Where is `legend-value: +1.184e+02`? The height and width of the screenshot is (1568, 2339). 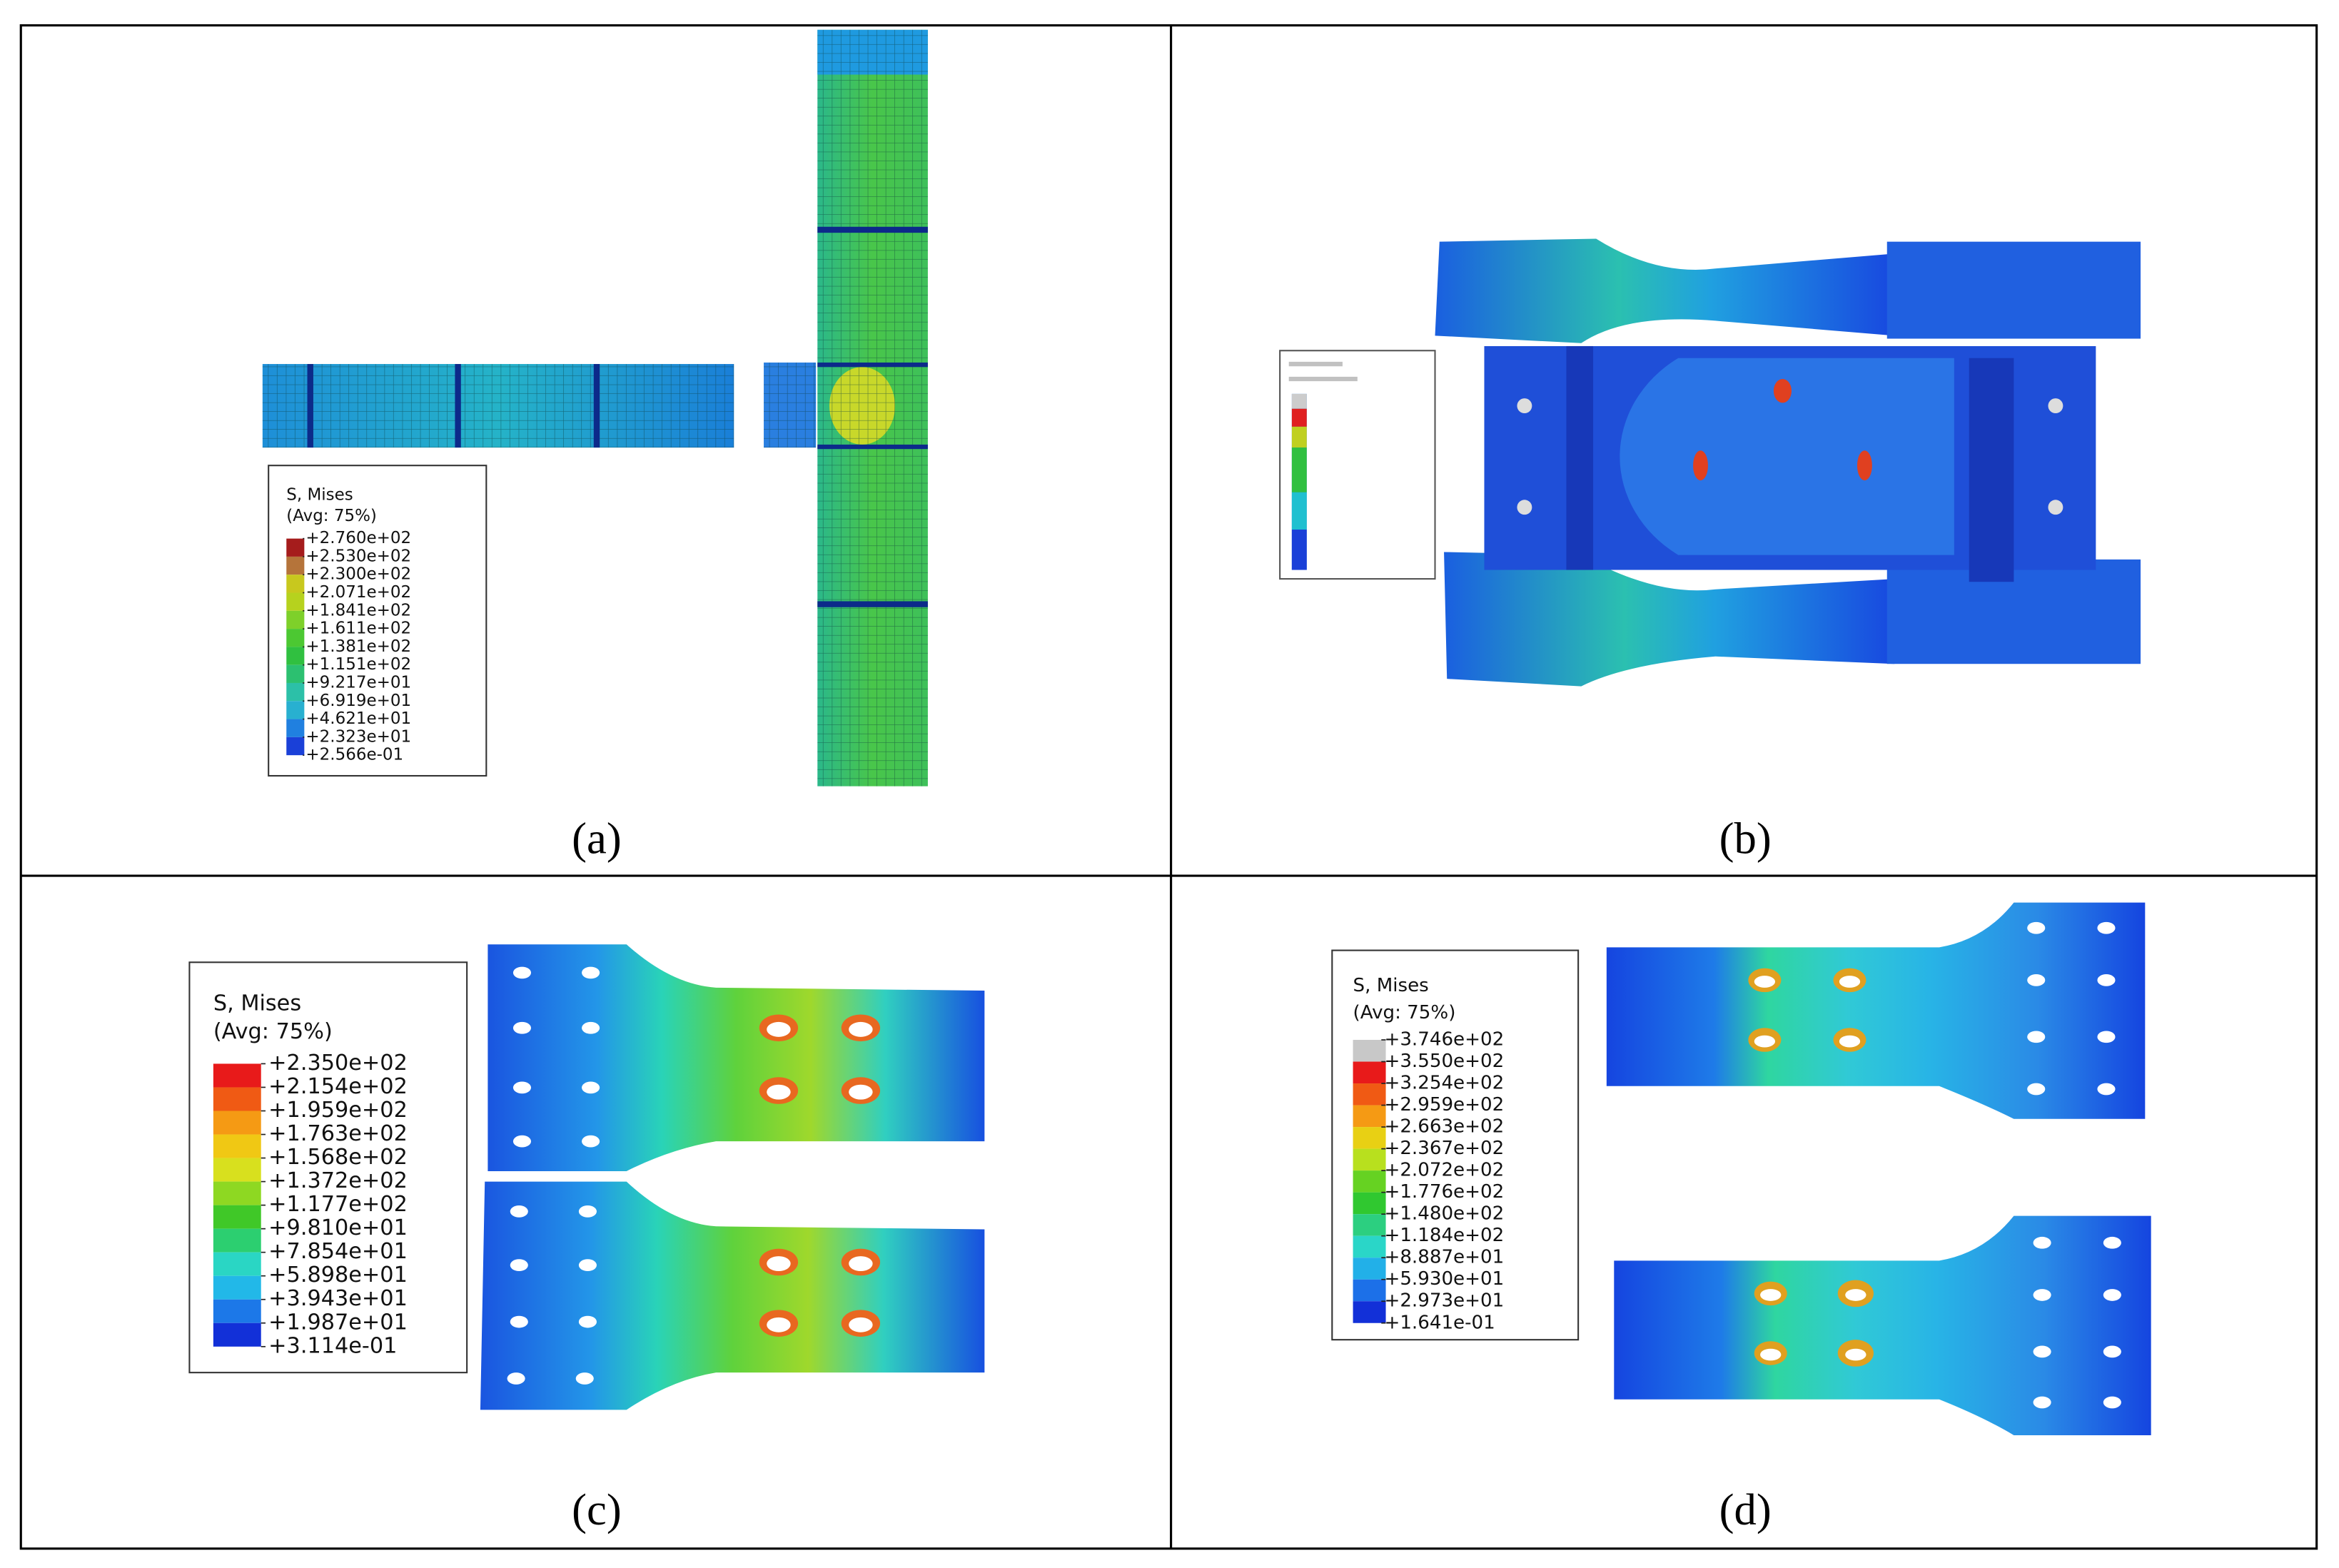
legend-value: +1.184e+02 is located at coordinates (1444, 1235).